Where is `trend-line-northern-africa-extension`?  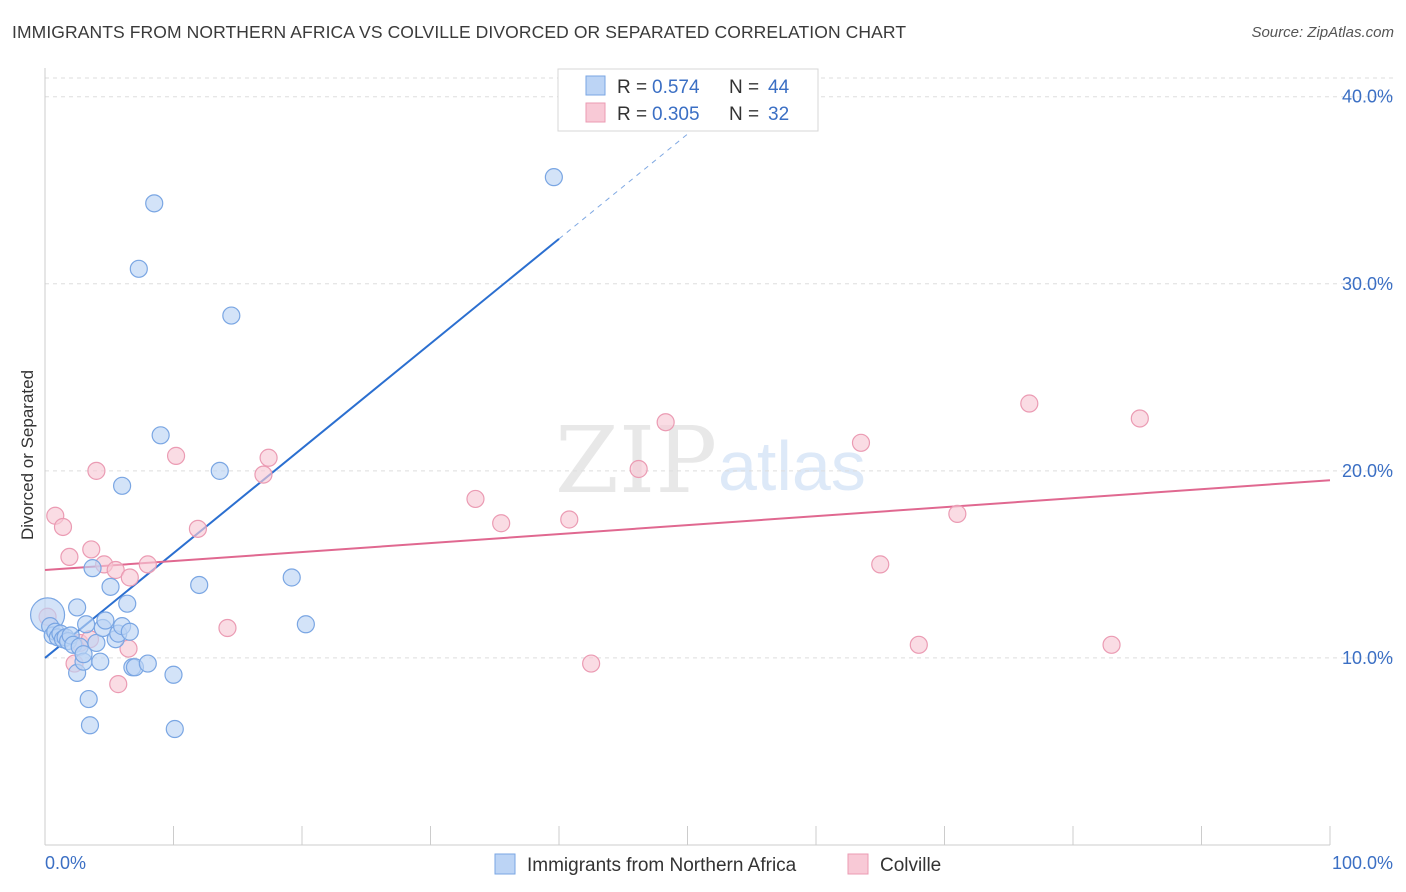
trend-line-northern-africa-extension is located at coordinates (623, 186).